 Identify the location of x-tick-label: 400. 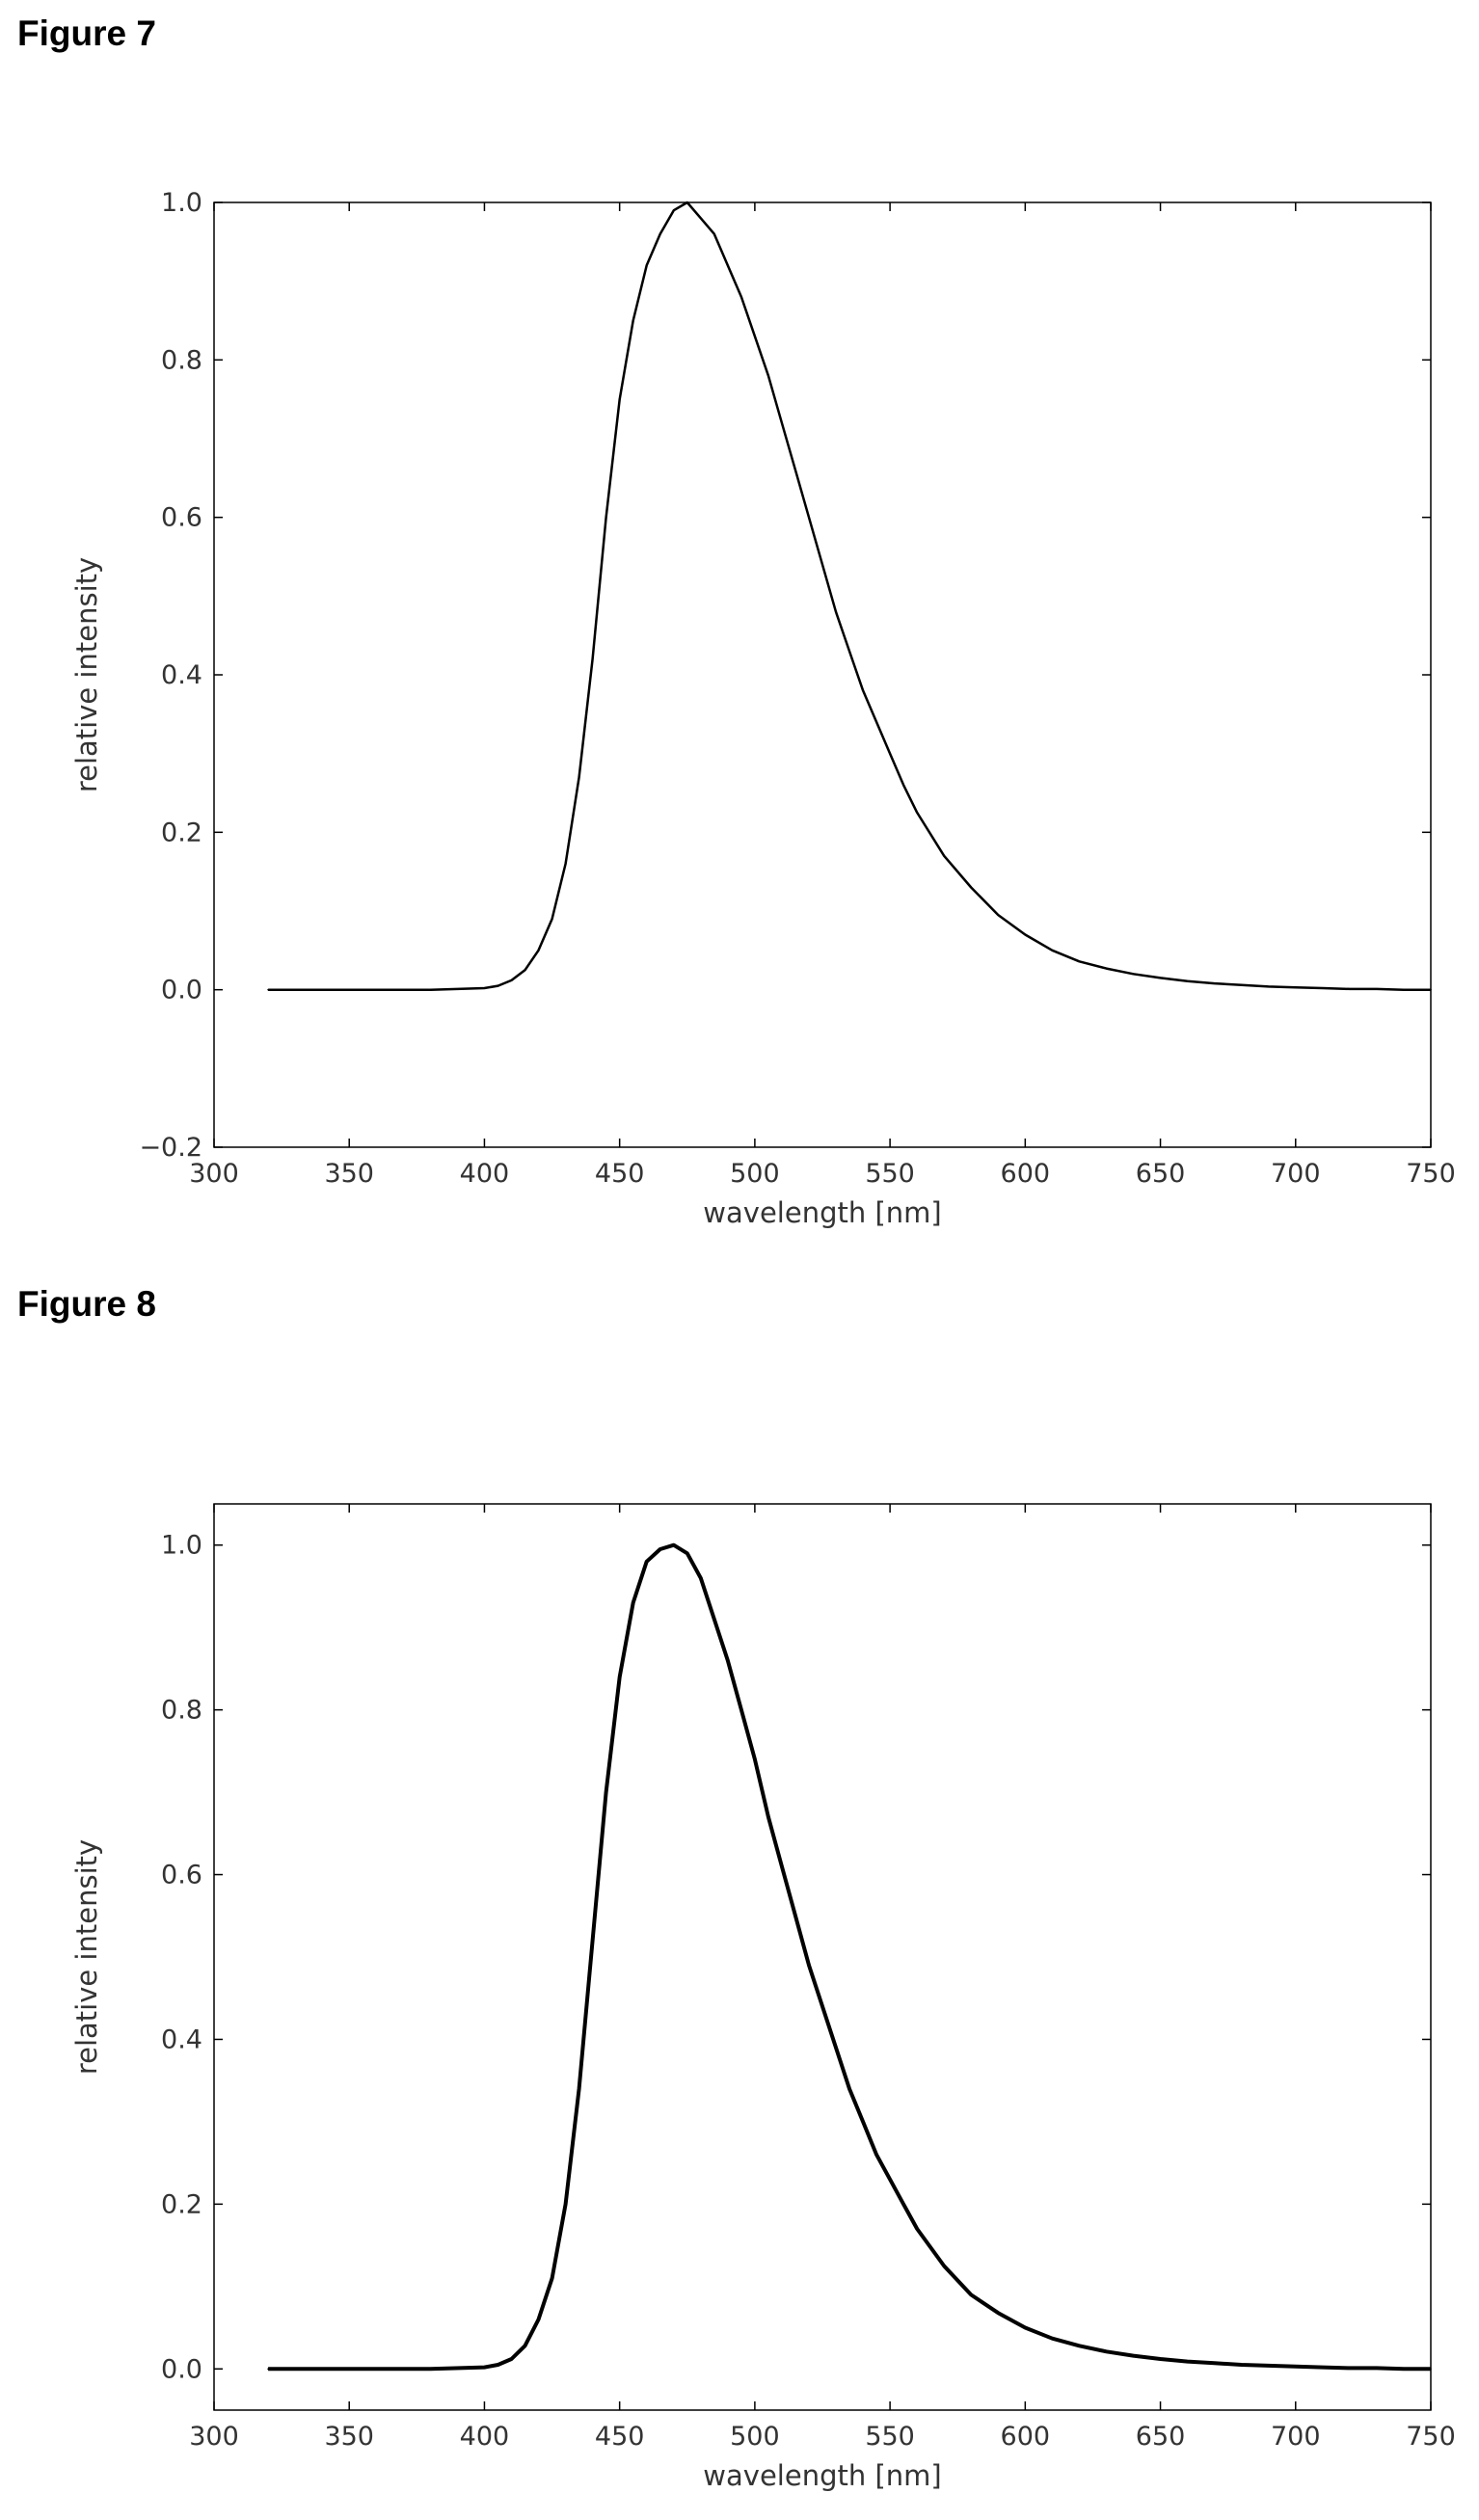
(485, 2437).